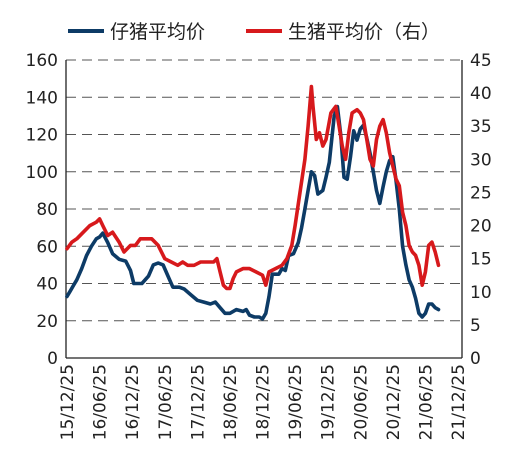 The width and height of the screenshot is (514, 472). Describe the element at coordinates (481, 160) in the screenshot. I see `right-tick-label: 30` at that location.